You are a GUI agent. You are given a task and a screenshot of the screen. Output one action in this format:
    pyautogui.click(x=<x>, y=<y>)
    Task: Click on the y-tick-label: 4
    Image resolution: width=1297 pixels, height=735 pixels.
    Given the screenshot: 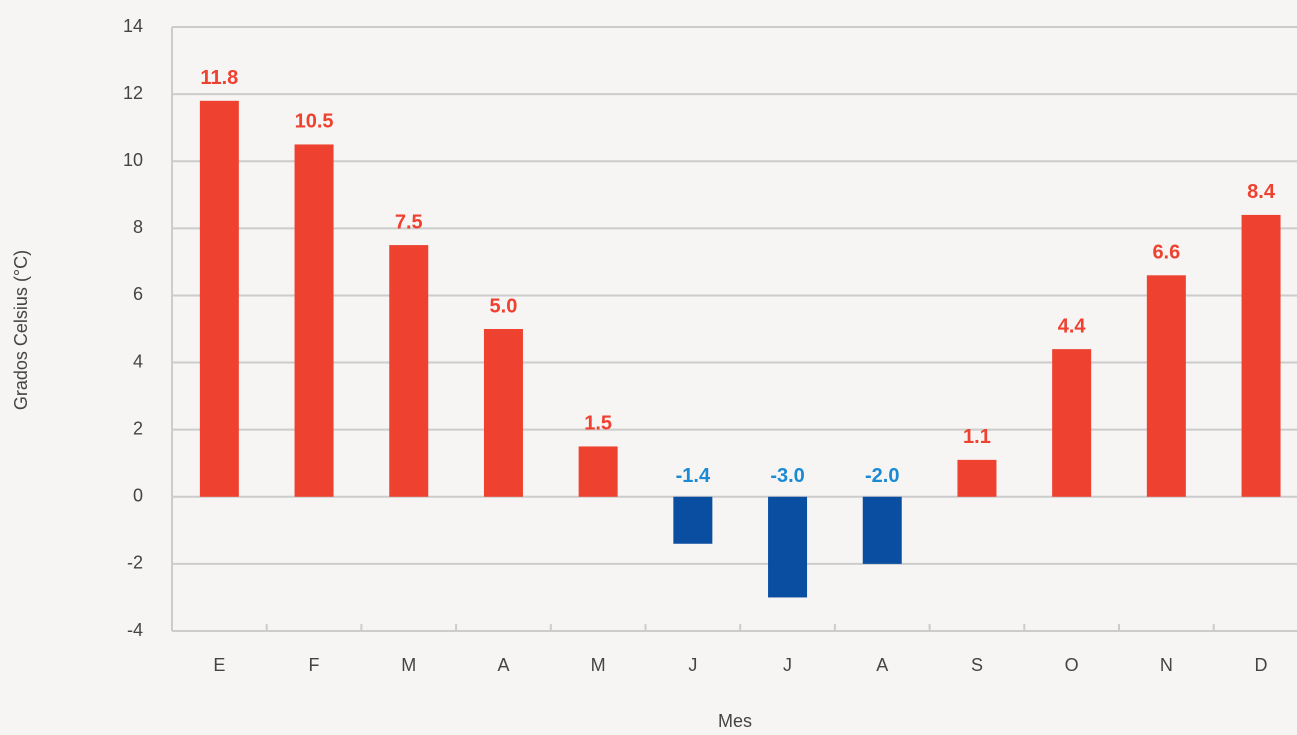 What is the action you would take?
    pyautogui.click(x=138, y=361)
    